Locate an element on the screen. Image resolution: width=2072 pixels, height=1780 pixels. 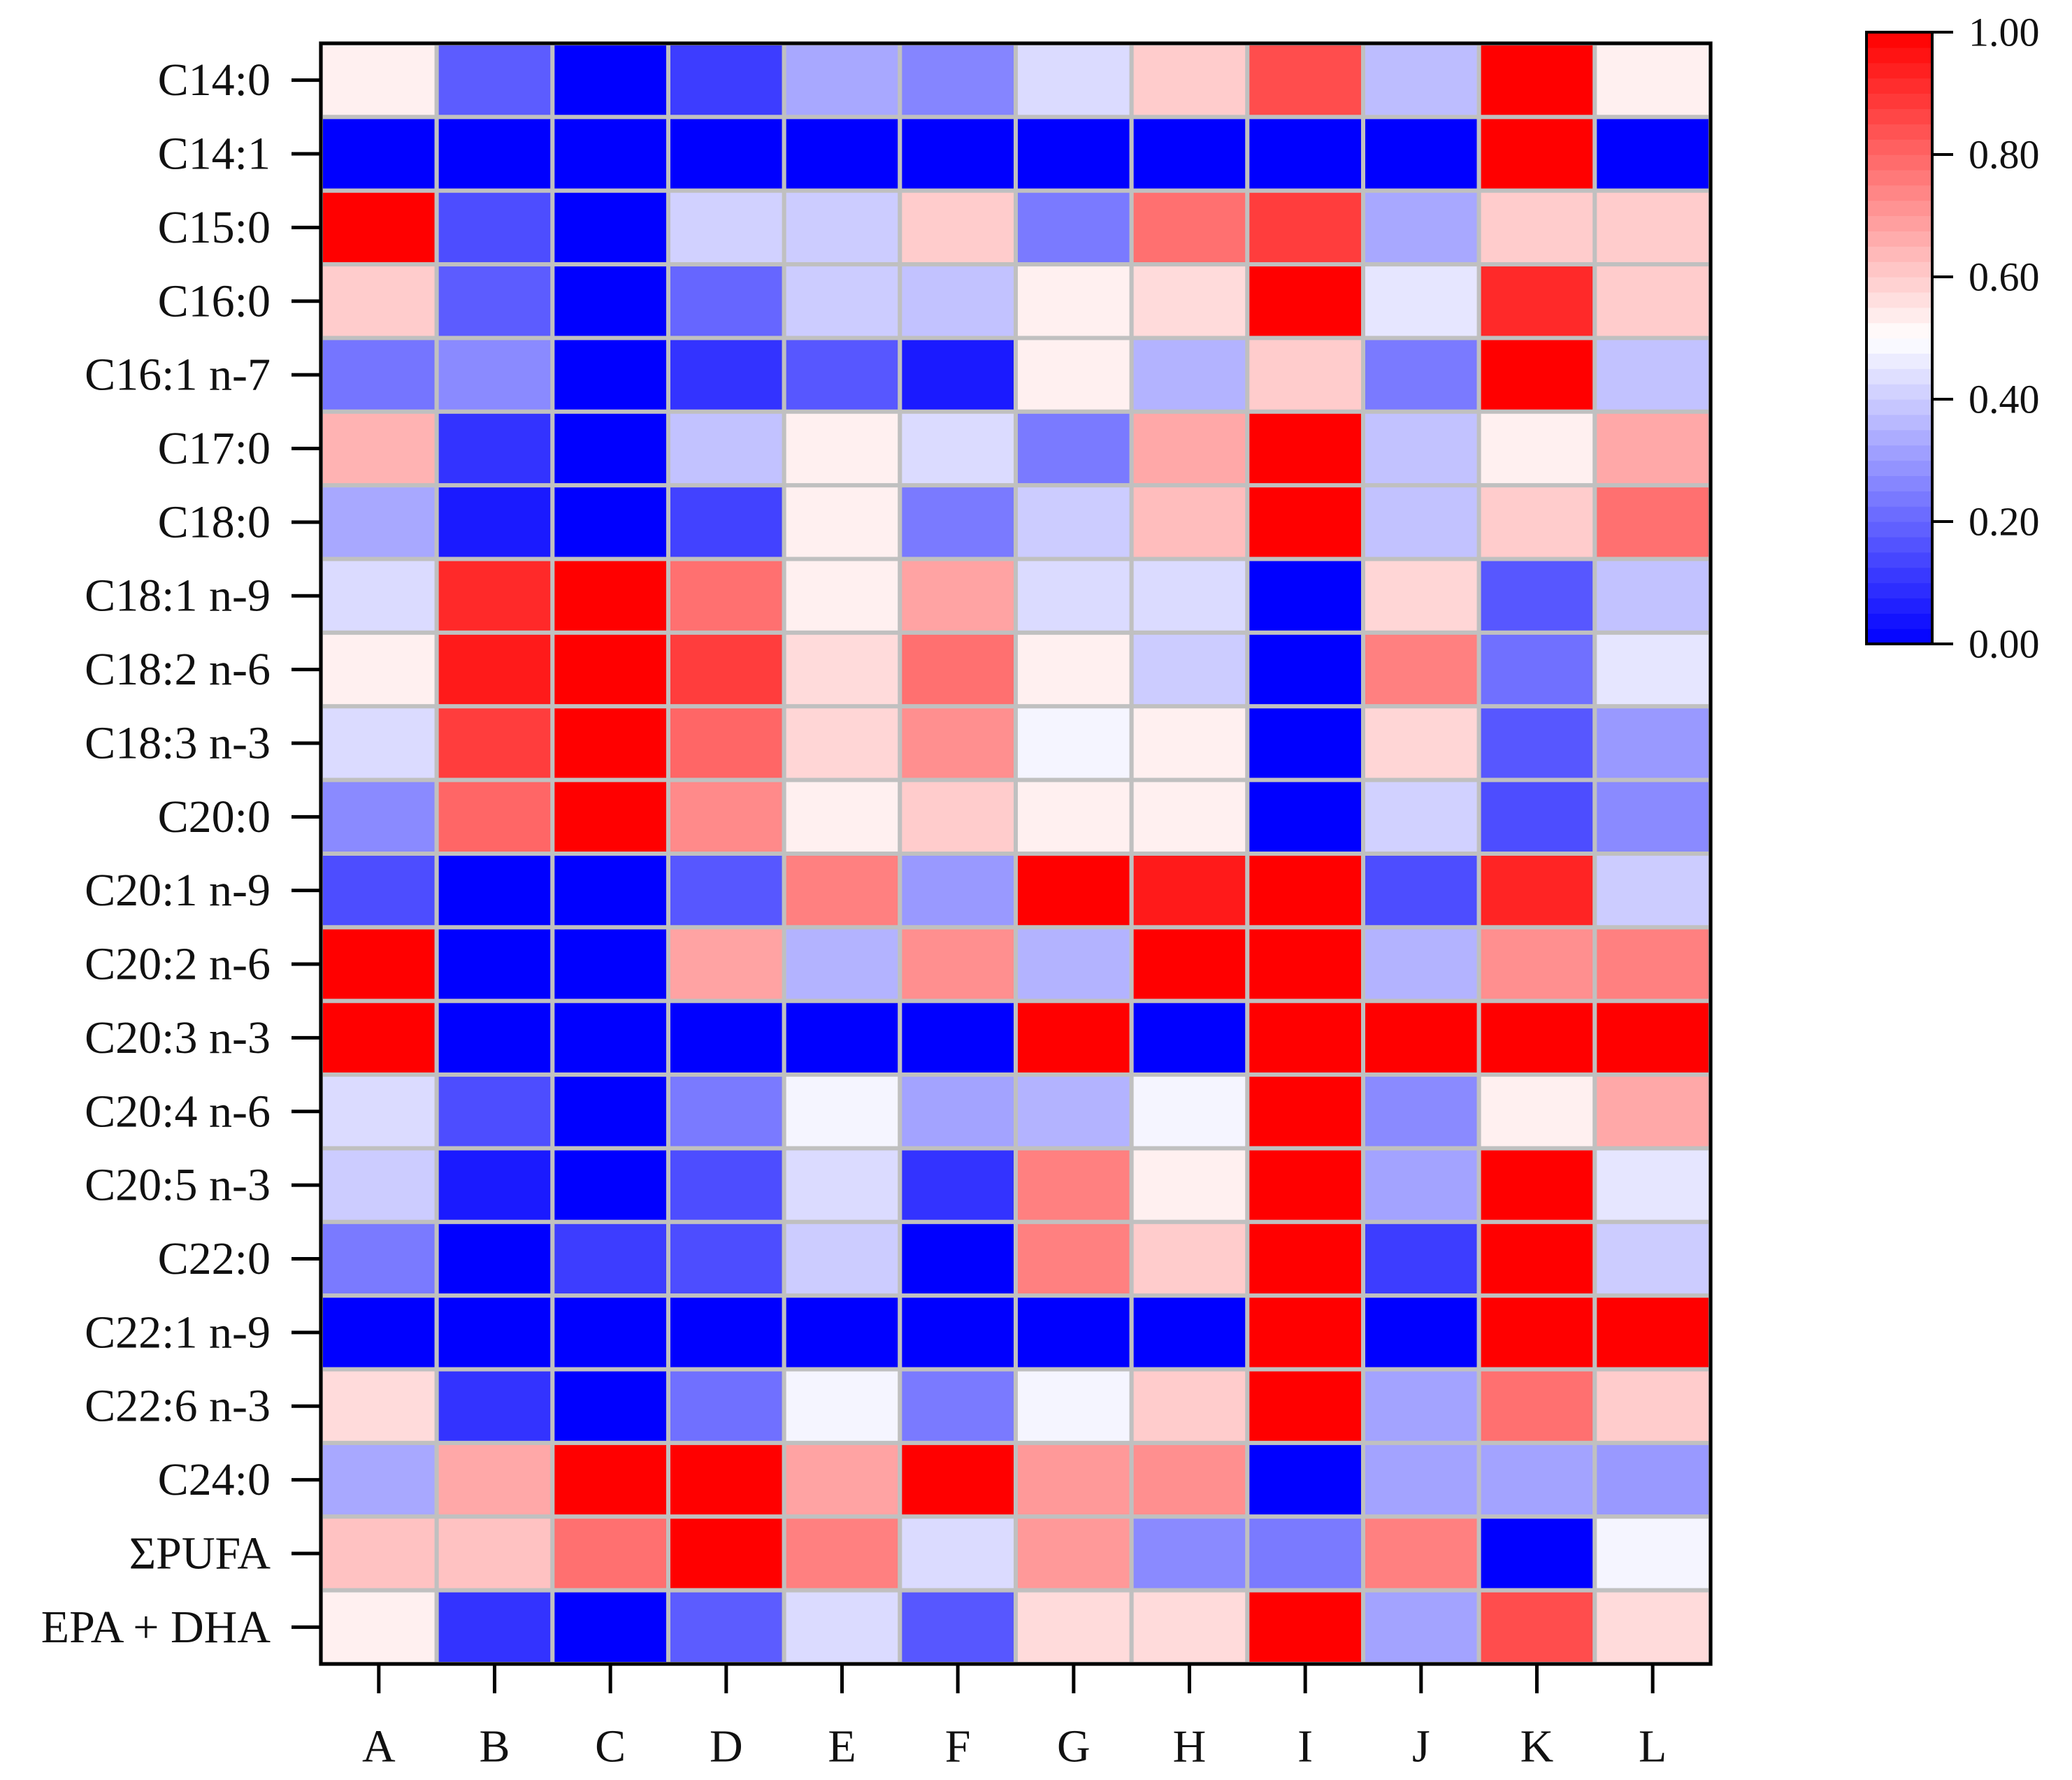
heatmap-cell-C20-2-n-6-H is located at coordinates (1189, 964).